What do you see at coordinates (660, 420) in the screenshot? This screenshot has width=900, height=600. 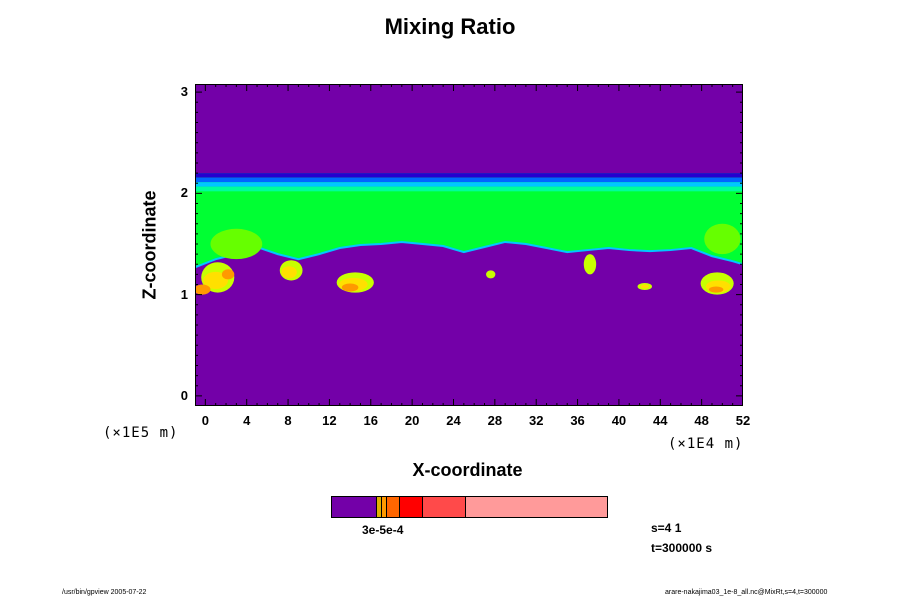 I see `x-tick-label: 44` at bounding box center [660, 420].